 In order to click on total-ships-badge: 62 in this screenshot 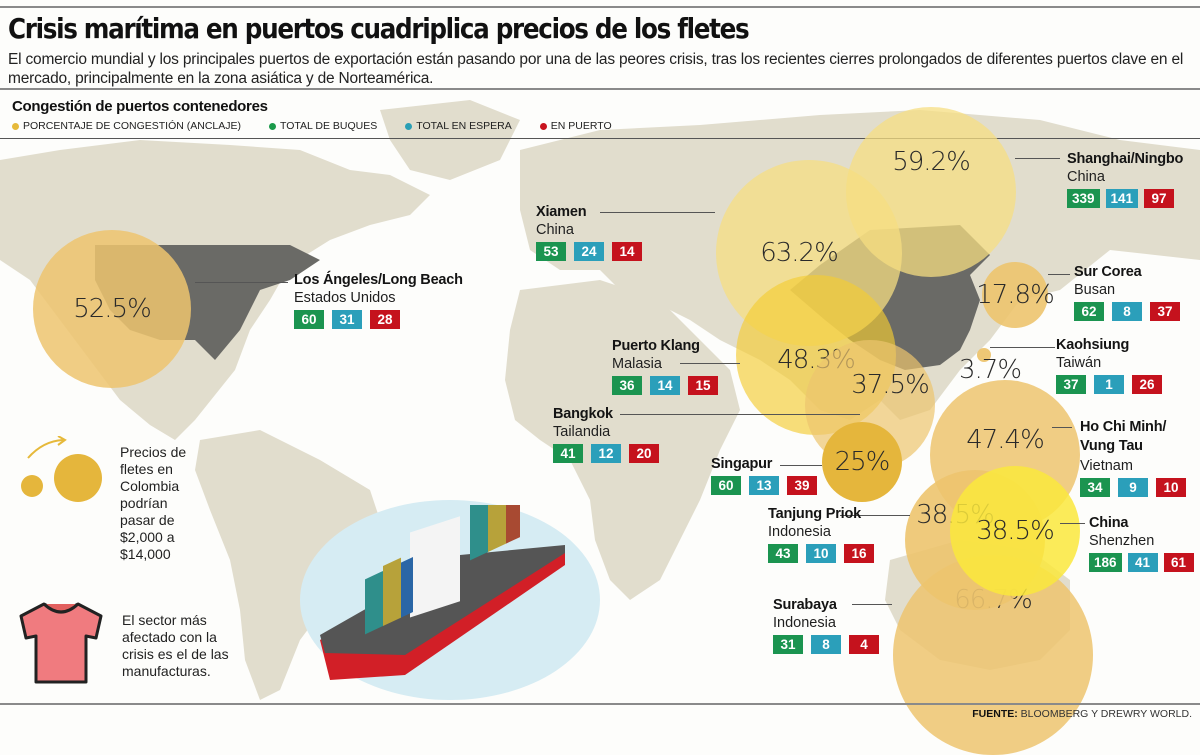, I will do `click(1089, 311)`.